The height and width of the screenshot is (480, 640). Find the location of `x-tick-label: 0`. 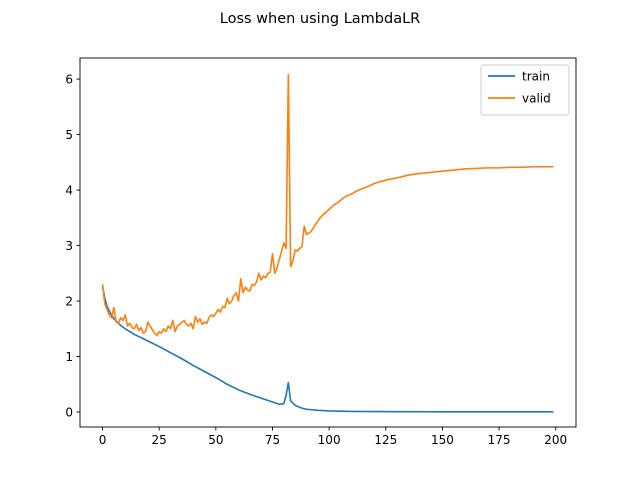

x-tick-label: 0 is located at coordinates (103, 440).